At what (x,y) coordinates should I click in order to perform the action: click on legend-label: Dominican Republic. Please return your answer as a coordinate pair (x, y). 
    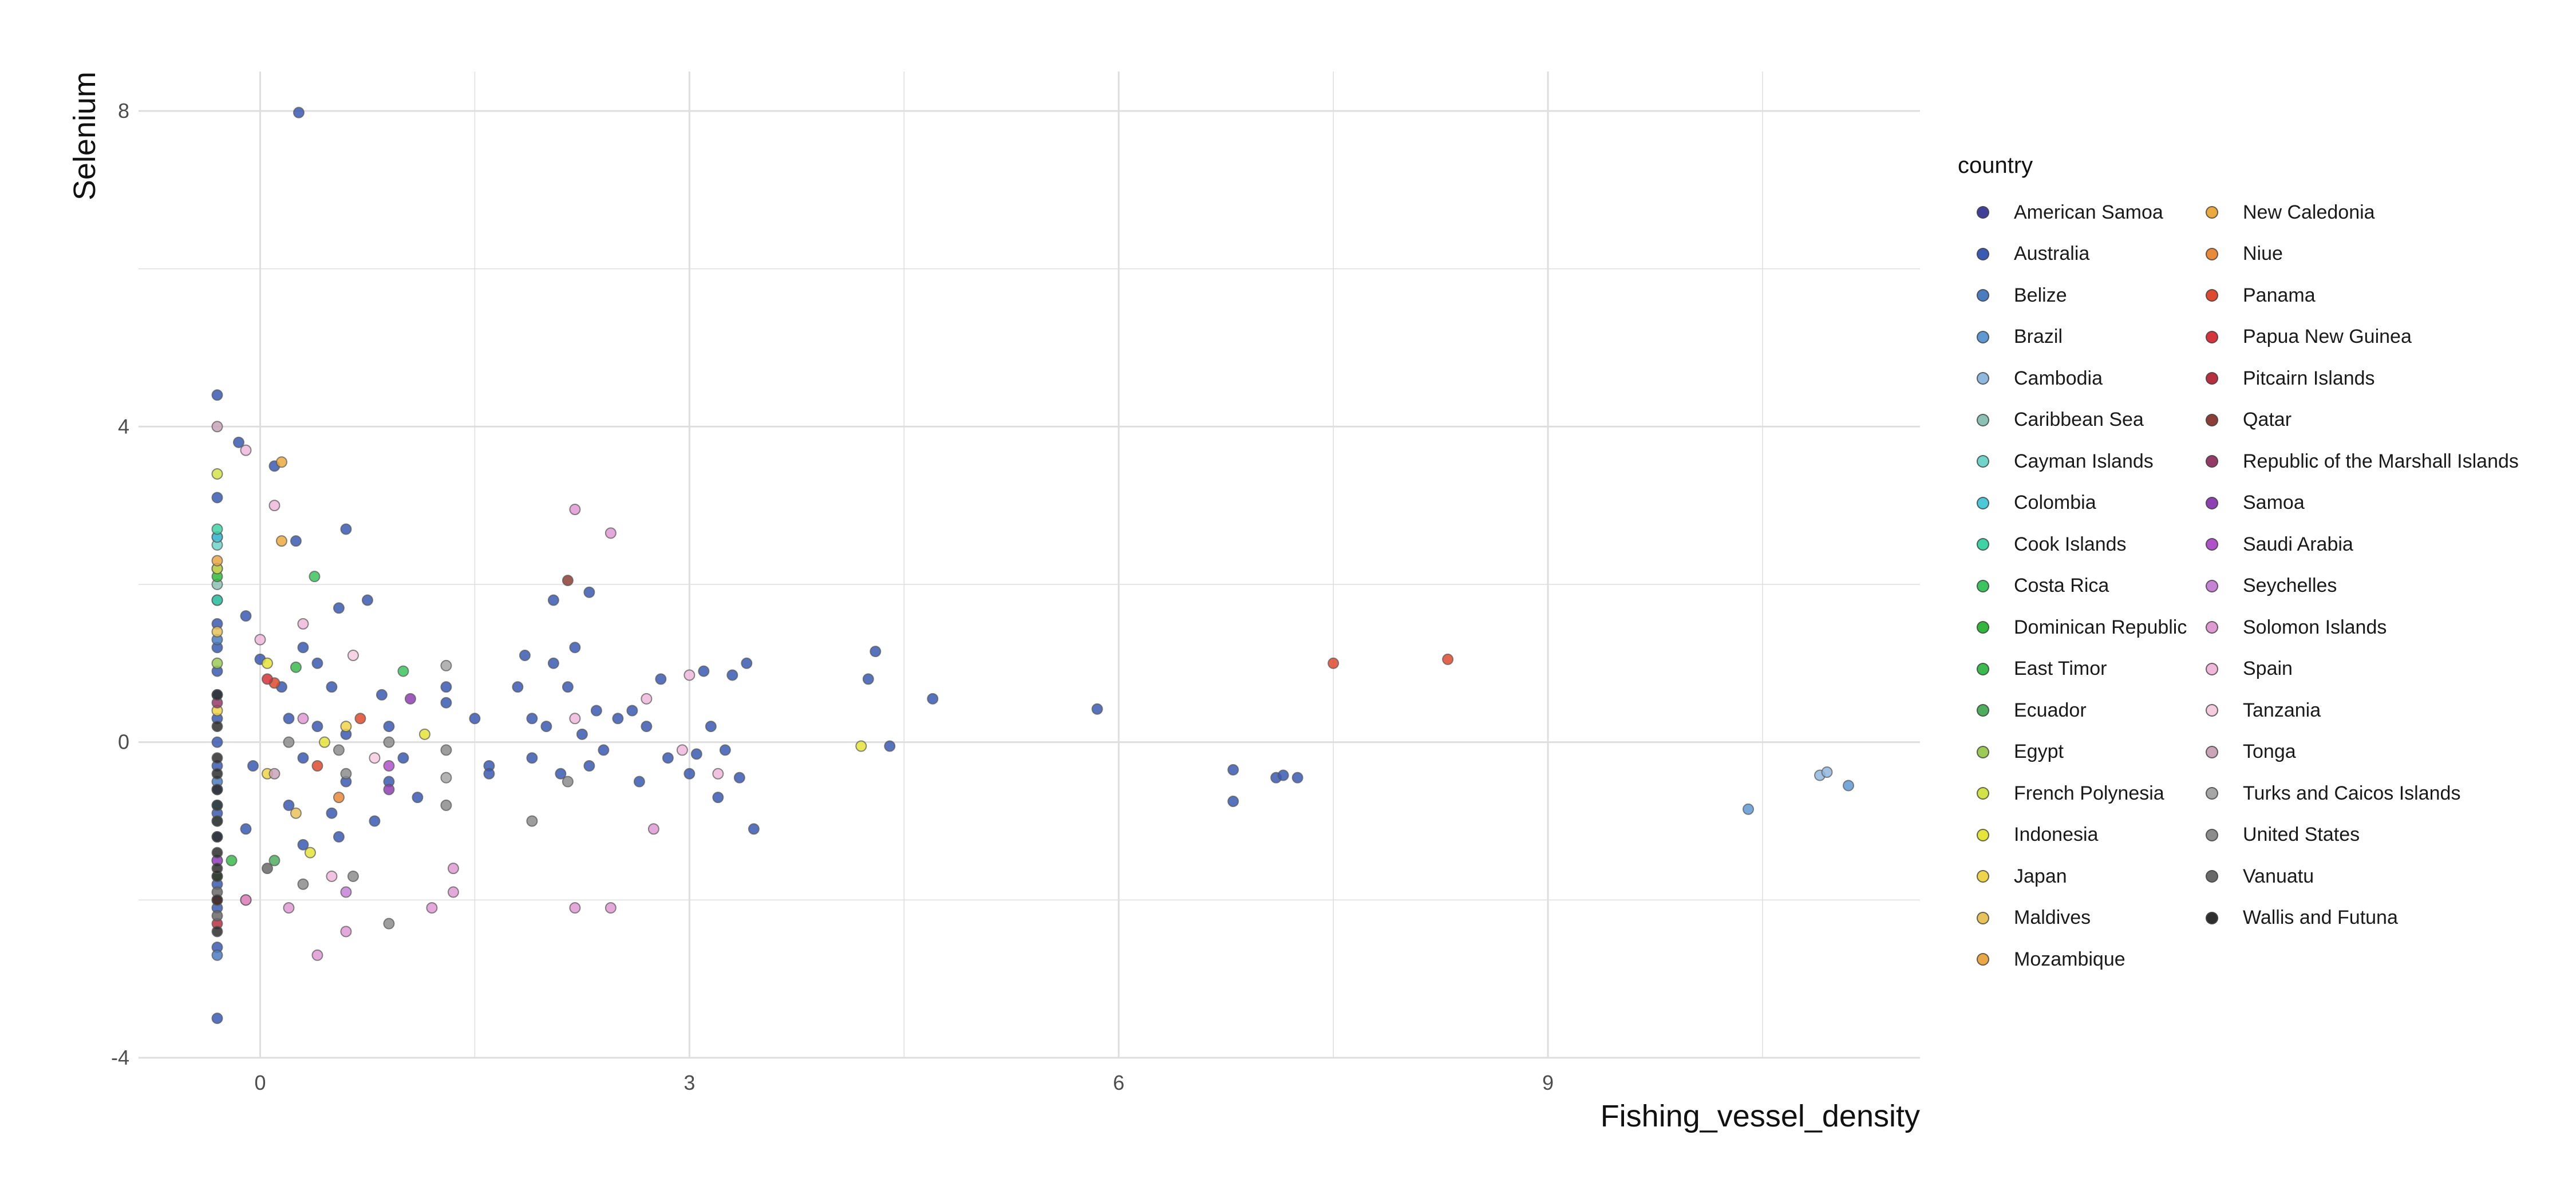
    Looking at the image, I should click on (2100, 627).